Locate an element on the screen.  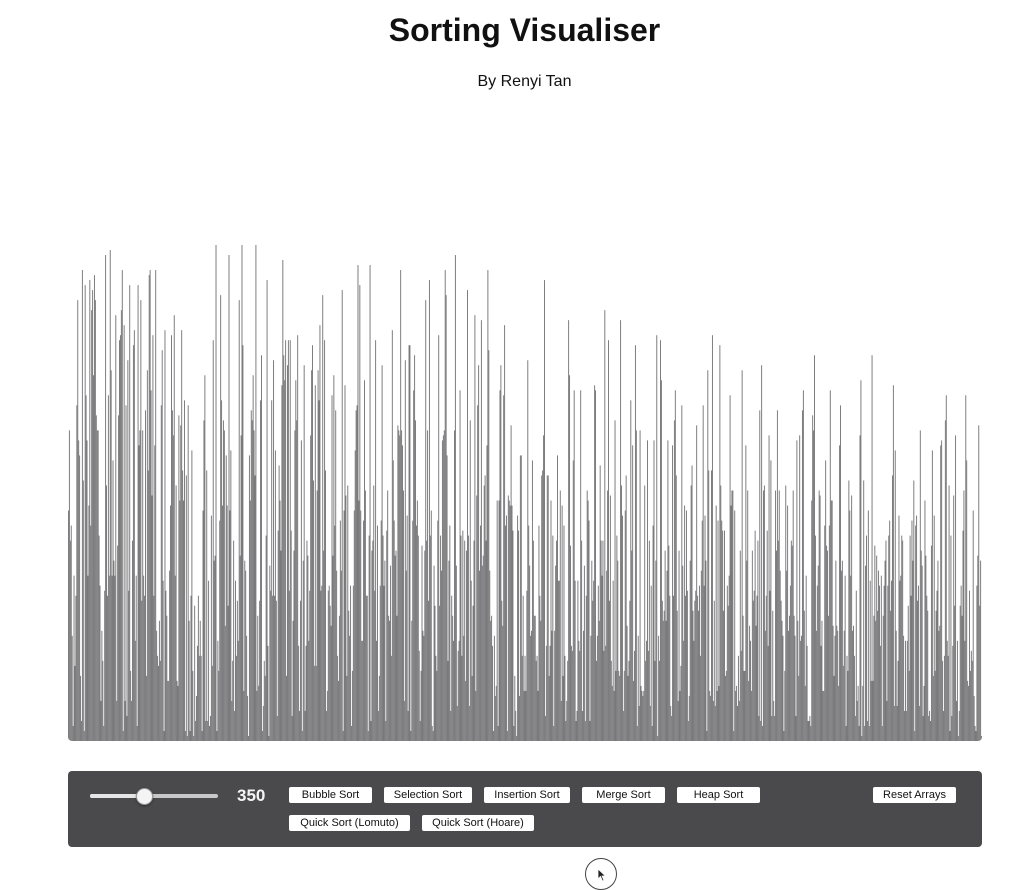
quick-sort-lomuto-button: Quick Sort (Lomuto) is located at coordinates (349, 823).